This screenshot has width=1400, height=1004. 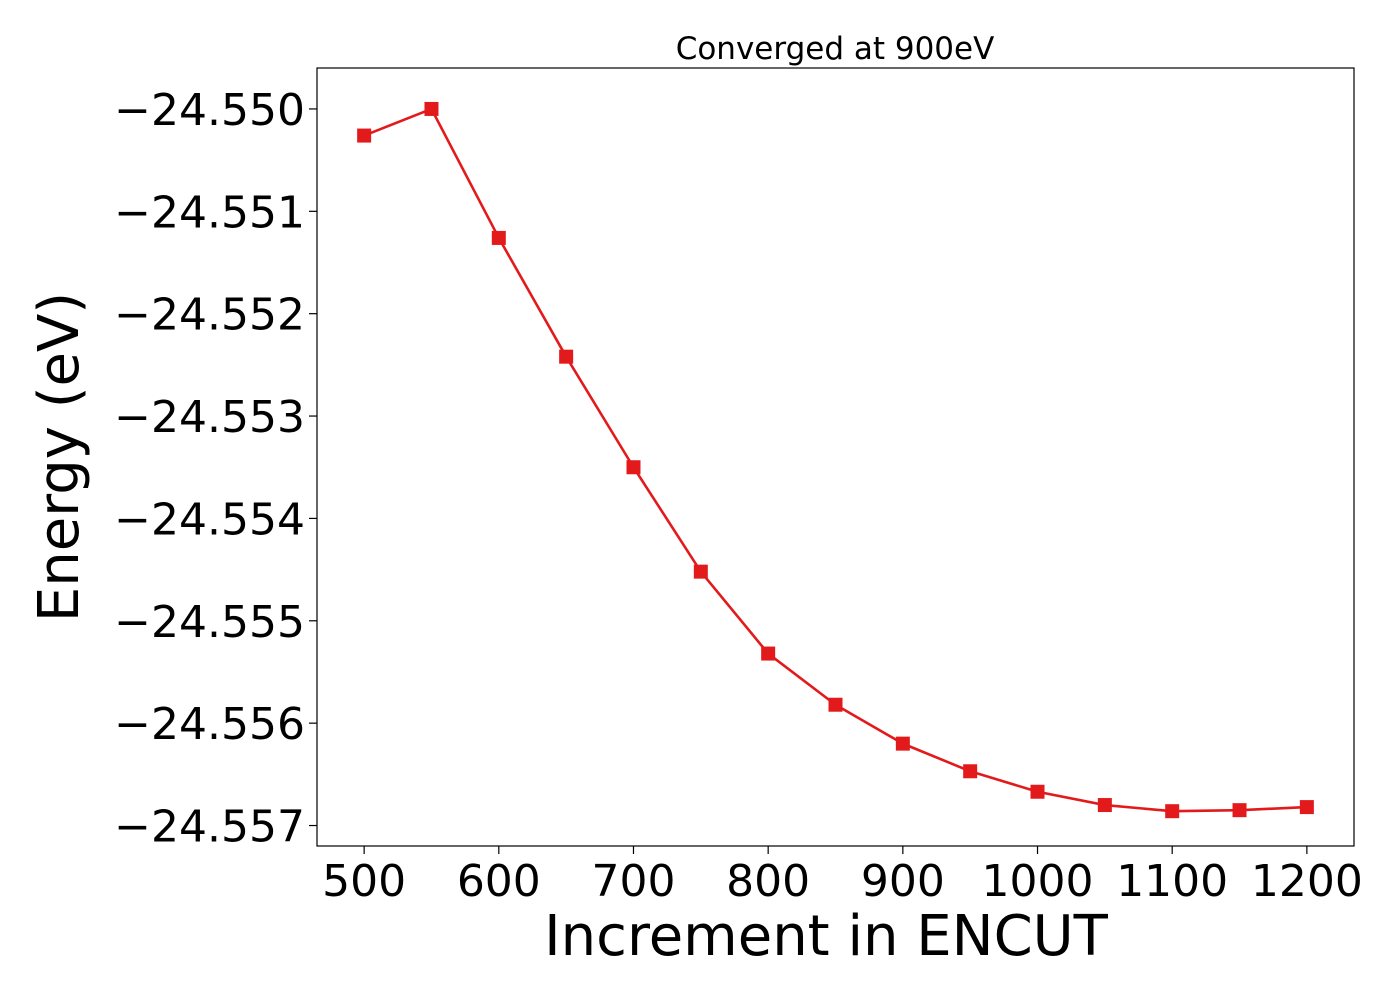 What do you see at coordinates (499, 881) in the screenshot?
I see `x-tick-label: 600` at bounding box center [499, 881].